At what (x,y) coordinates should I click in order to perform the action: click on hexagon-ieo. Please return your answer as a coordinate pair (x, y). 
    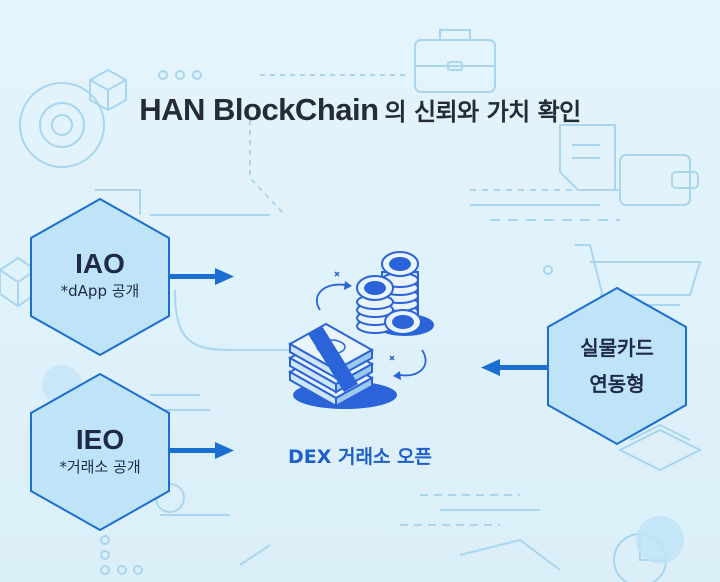
    Looking at the image, I should click on (100, 452).